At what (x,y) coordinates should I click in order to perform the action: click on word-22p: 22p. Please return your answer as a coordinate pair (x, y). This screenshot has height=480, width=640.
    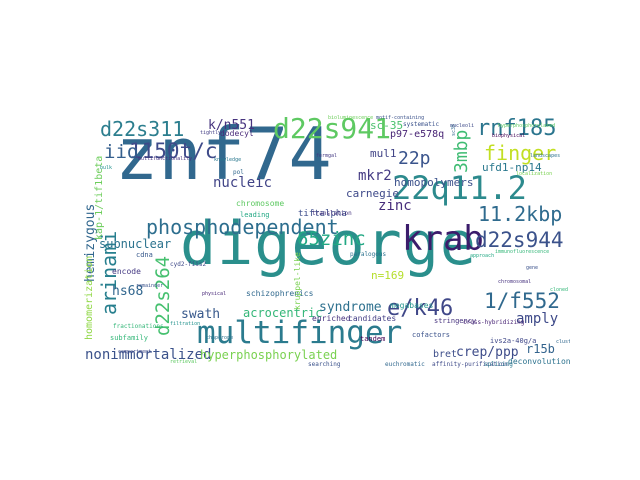
    Looking at the image, I should click on (414, 158).